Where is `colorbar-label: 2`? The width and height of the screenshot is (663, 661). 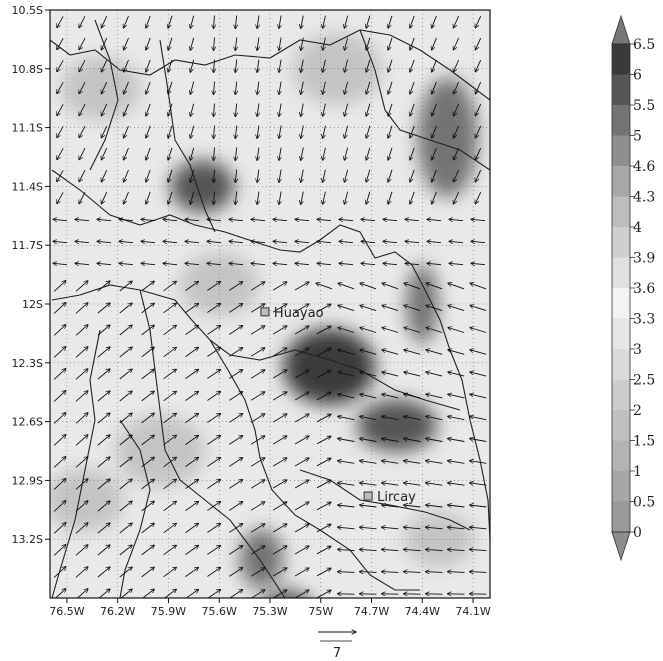
colorbar-label: 2 is located at coordinates (637, 411).